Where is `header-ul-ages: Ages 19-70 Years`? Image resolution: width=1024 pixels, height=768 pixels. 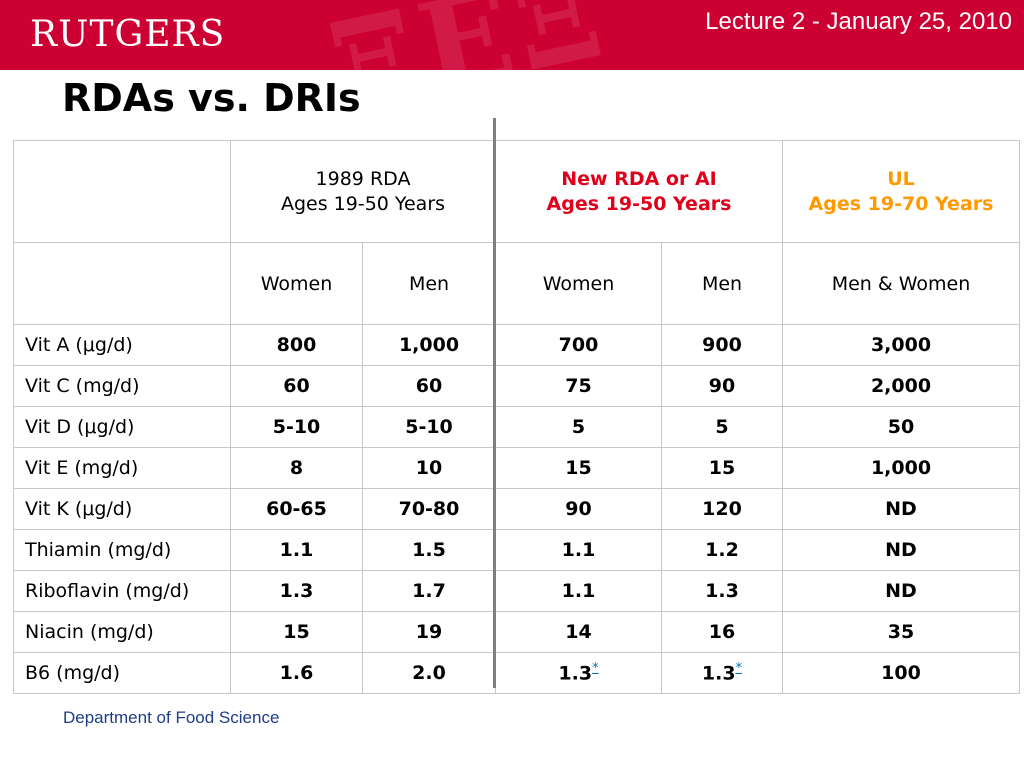 header-ul-ages: Ages 19-70 Years is located at coordinates (901, 203).